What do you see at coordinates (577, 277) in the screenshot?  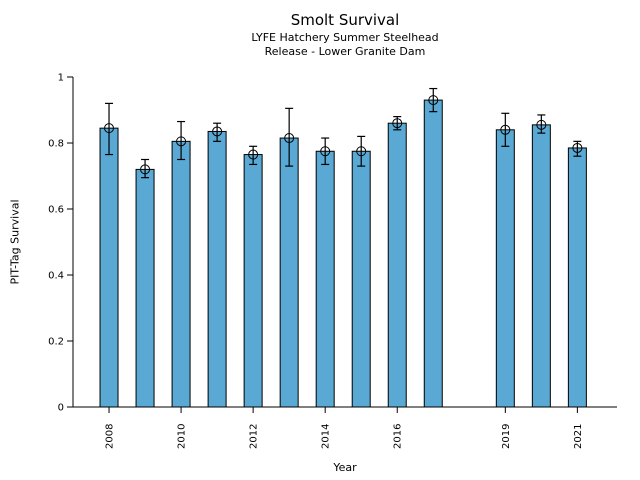 I see `bar-2021` at bounding box center [577, 277].